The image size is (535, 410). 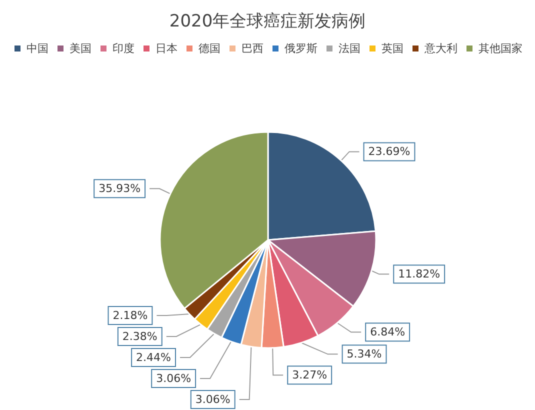 I want to click on legend-label: 德国, so click(x=209, y=48).